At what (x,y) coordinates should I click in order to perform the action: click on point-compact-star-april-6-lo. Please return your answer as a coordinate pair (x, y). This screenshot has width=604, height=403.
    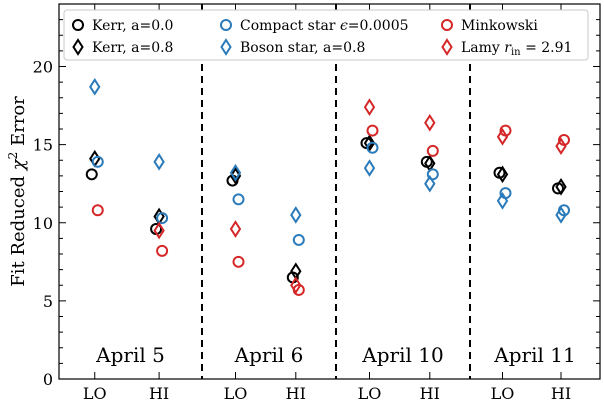
    Looking at the image, I should click on (238, 199).